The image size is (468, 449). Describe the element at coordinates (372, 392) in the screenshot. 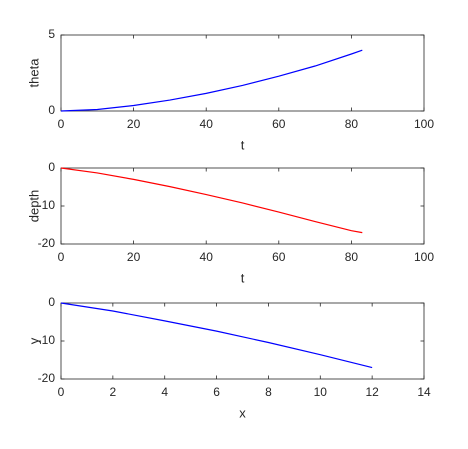

I see `x-tick-label: 12` at that location.